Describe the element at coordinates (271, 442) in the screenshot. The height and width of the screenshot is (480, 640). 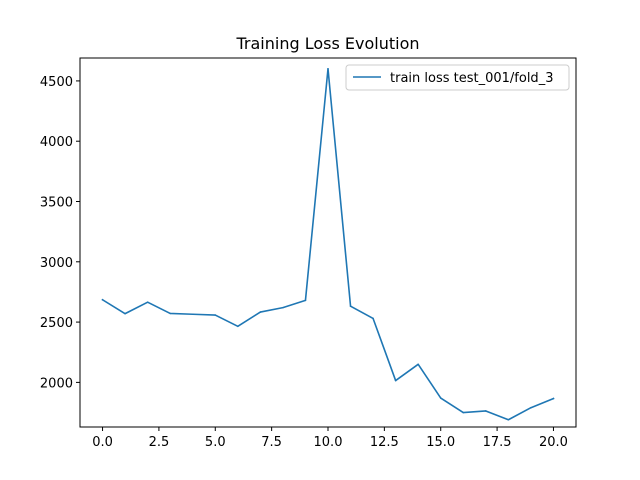
I see `x-tick-label: 7.5` at that location.